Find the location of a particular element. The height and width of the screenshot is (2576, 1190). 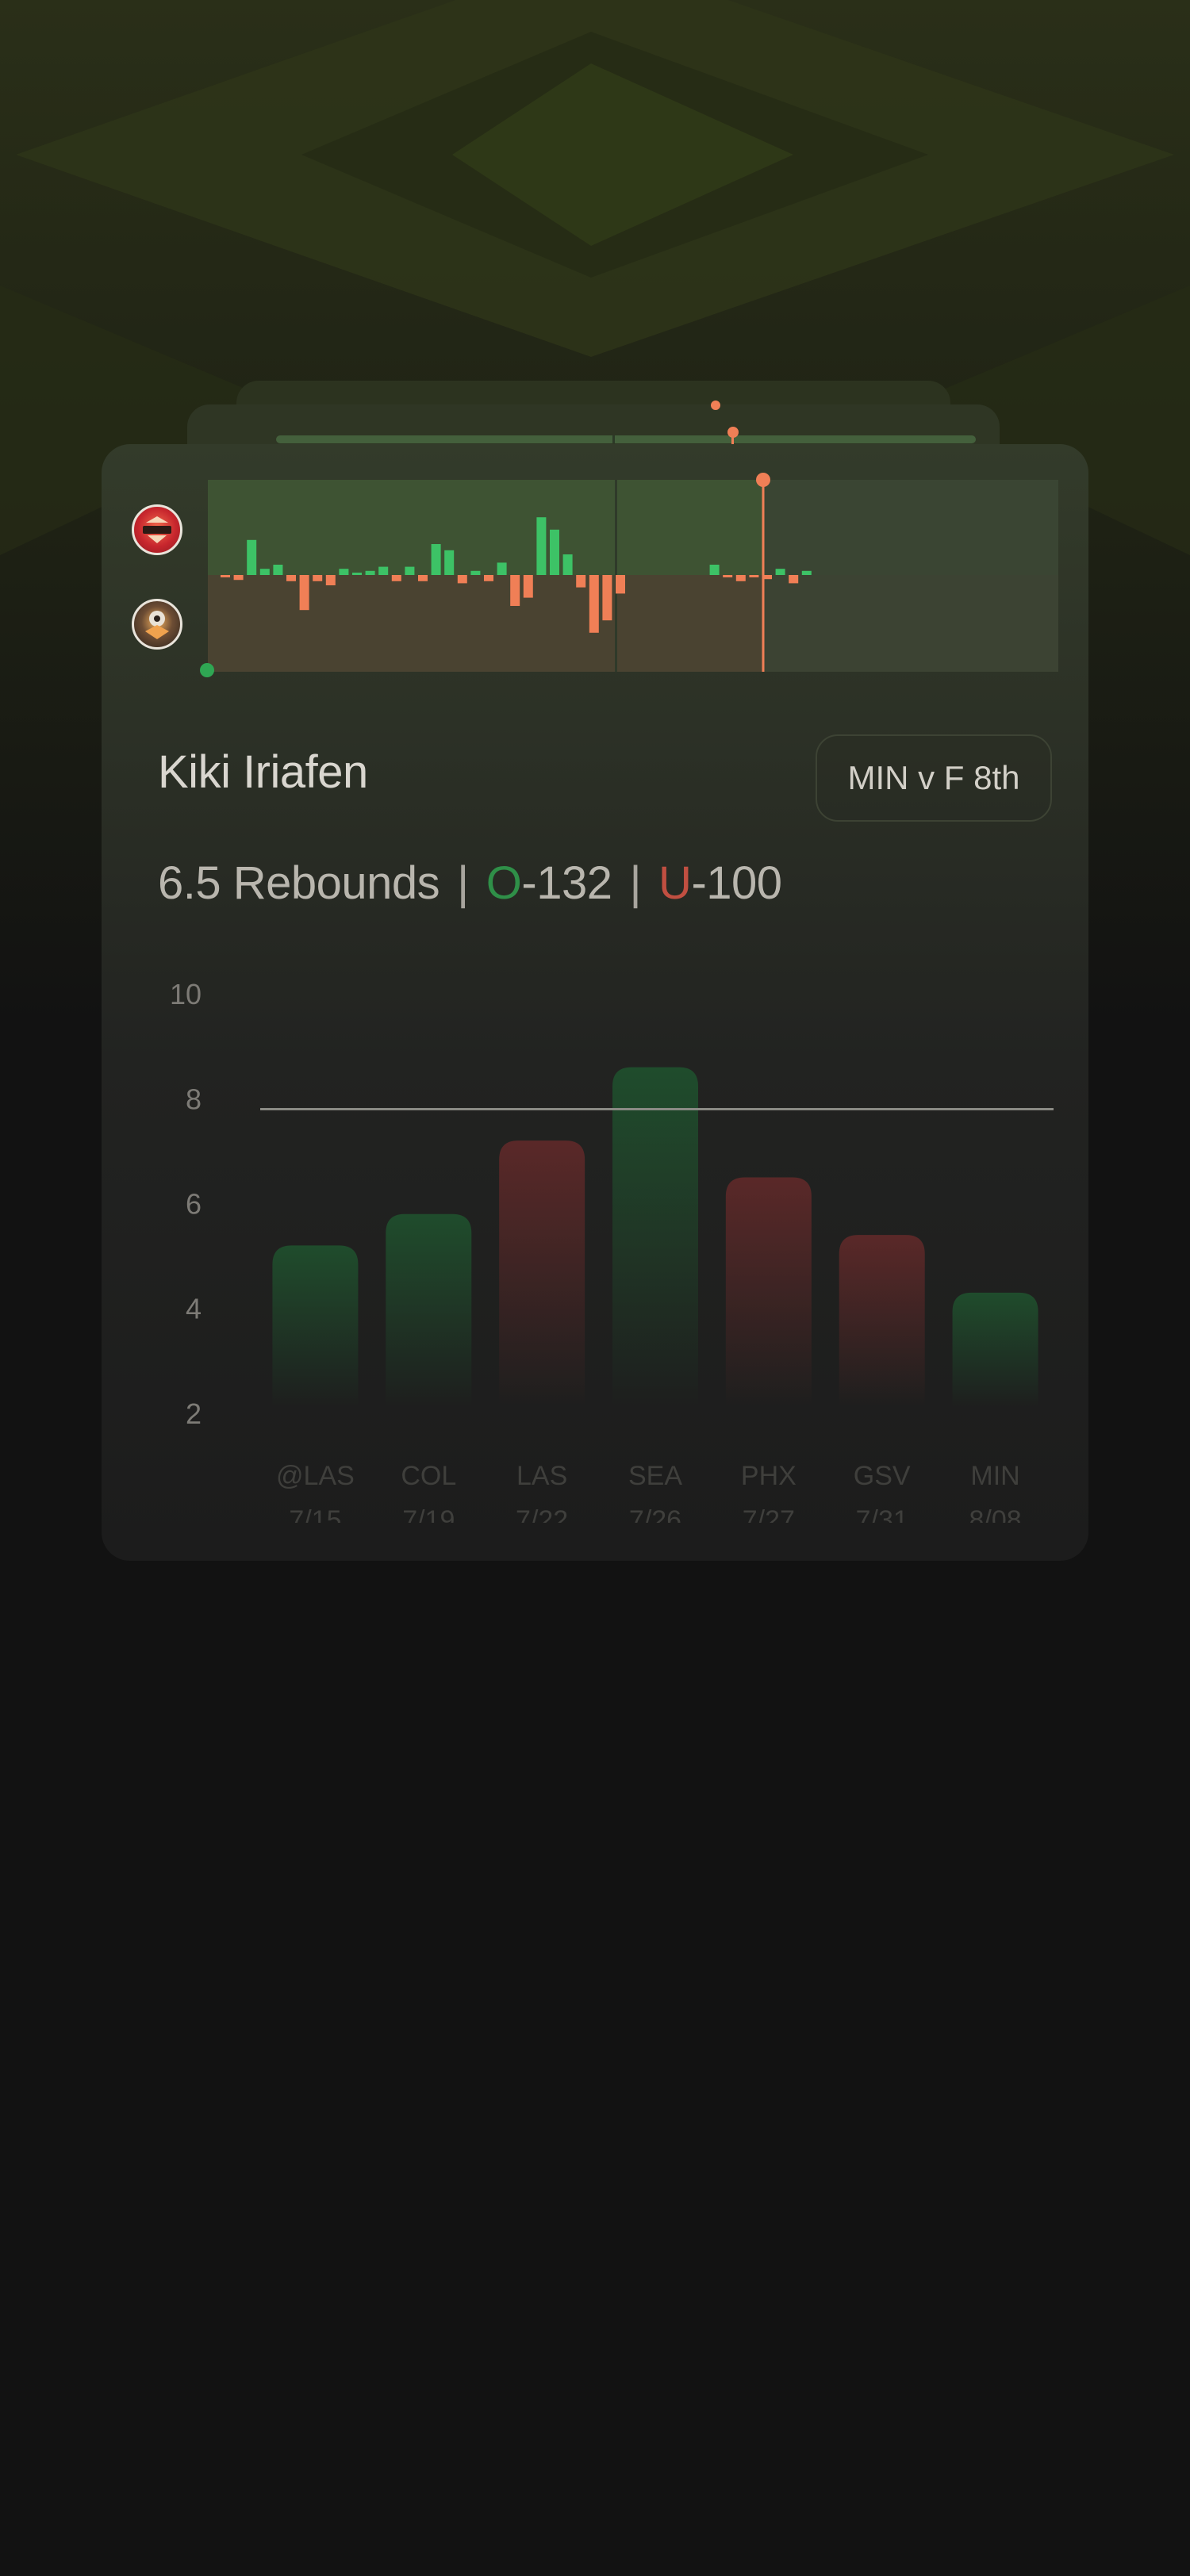

y-tick-label: 6 is located at coordinates (194, 1205).